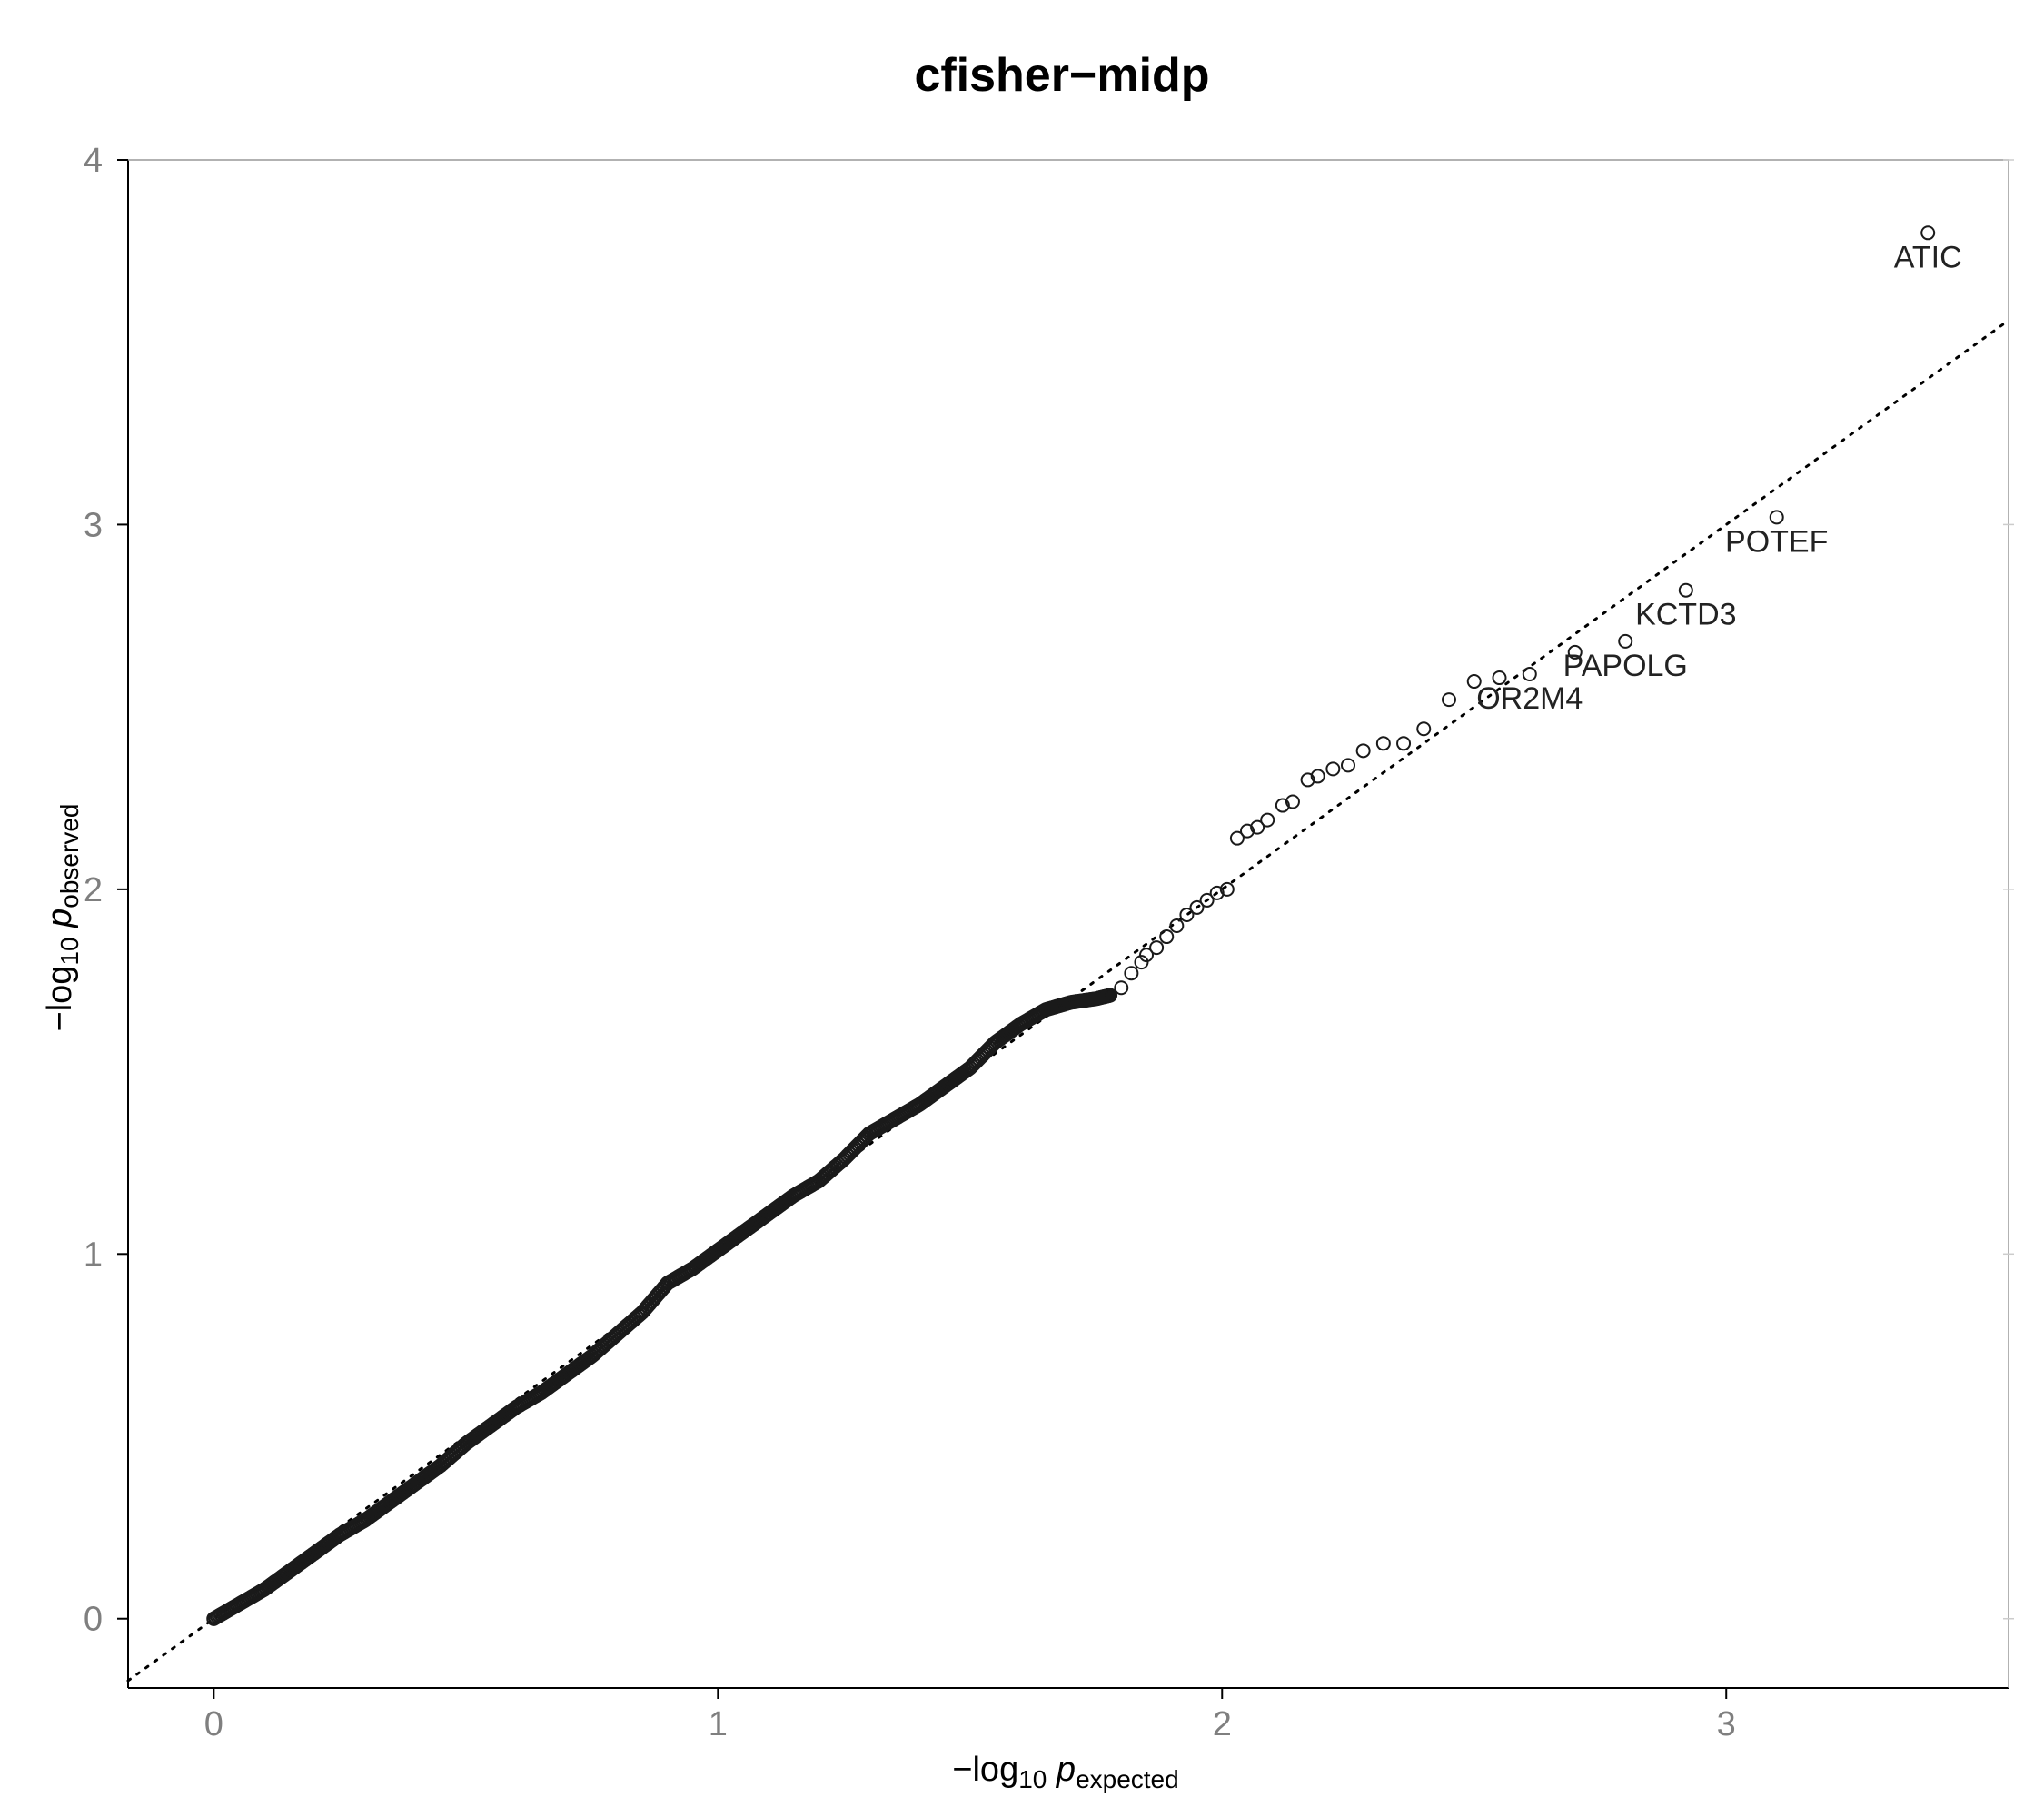  I want to click on x-tick-label: 0, so click(214, 1724).